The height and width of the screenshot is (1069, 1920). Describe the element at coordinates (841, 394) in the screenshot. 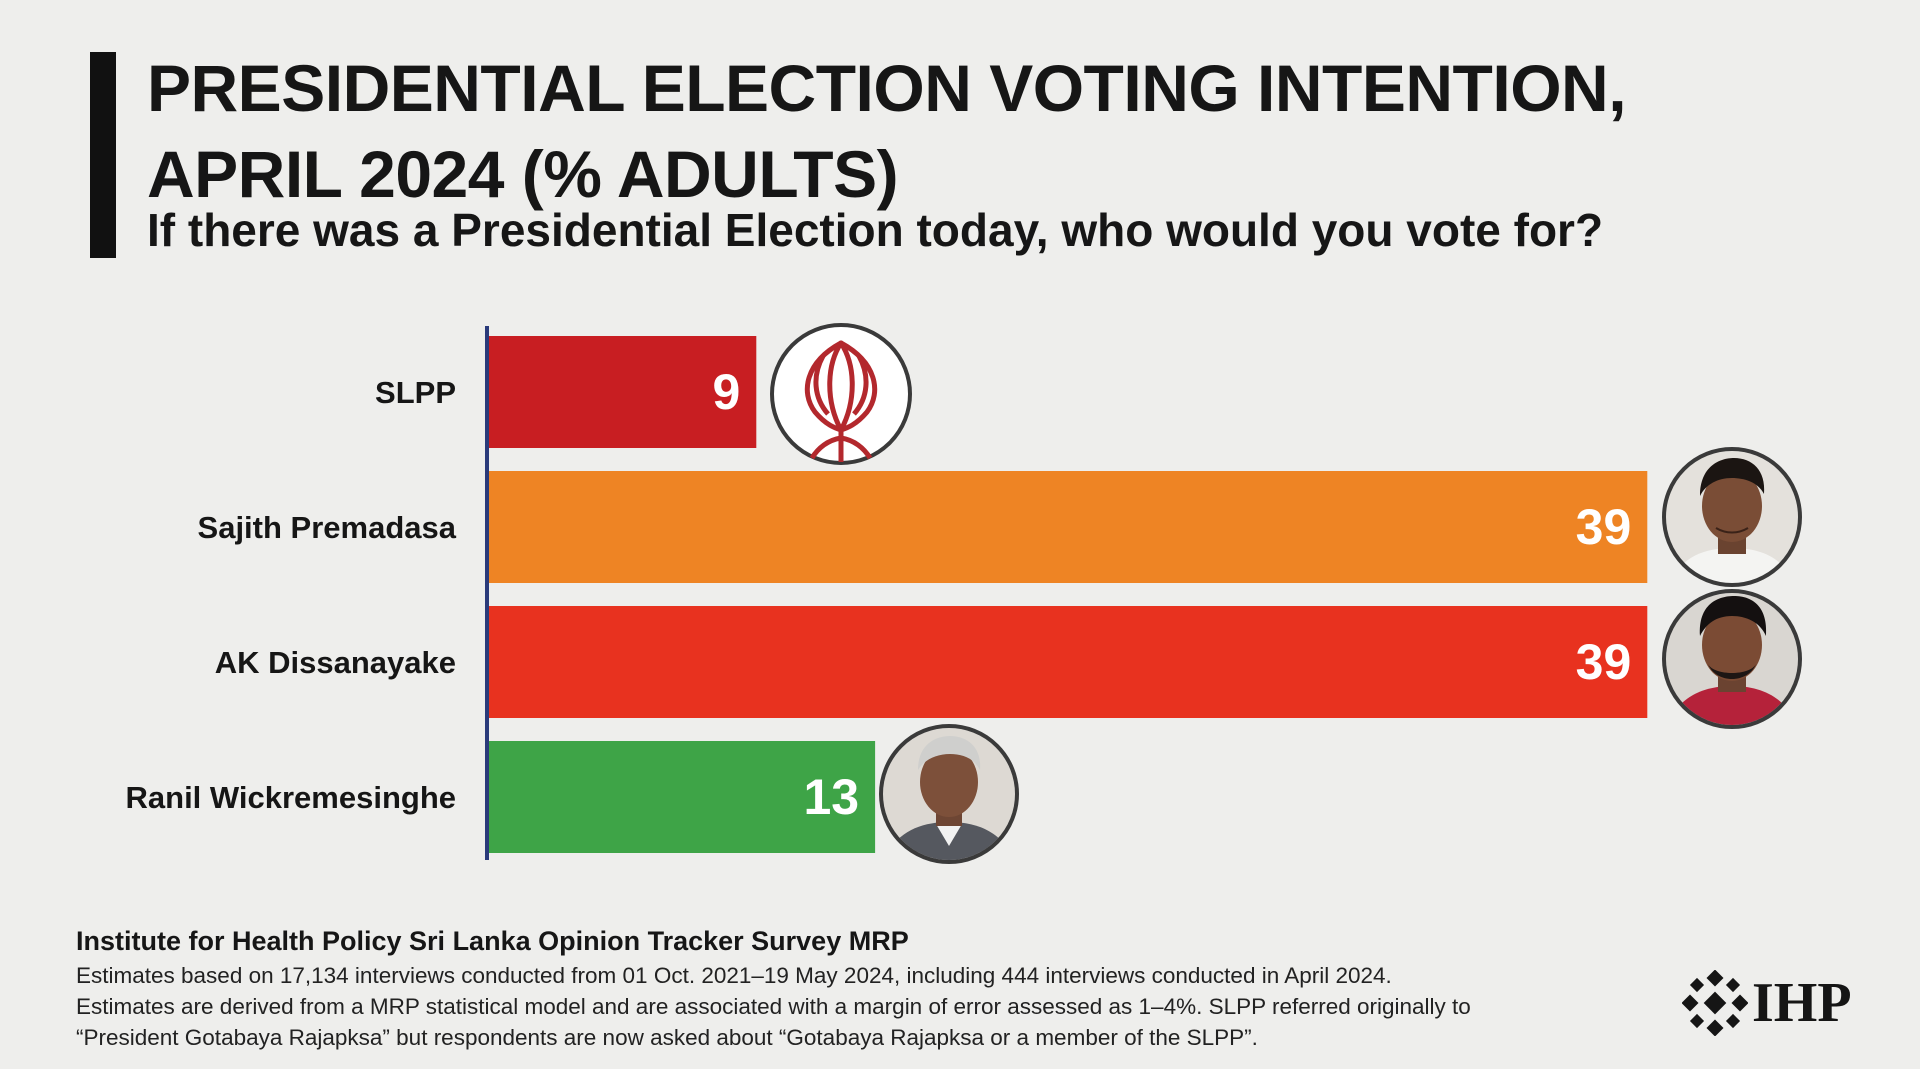

I see `slpp-lotus-bud-icon` at that location.